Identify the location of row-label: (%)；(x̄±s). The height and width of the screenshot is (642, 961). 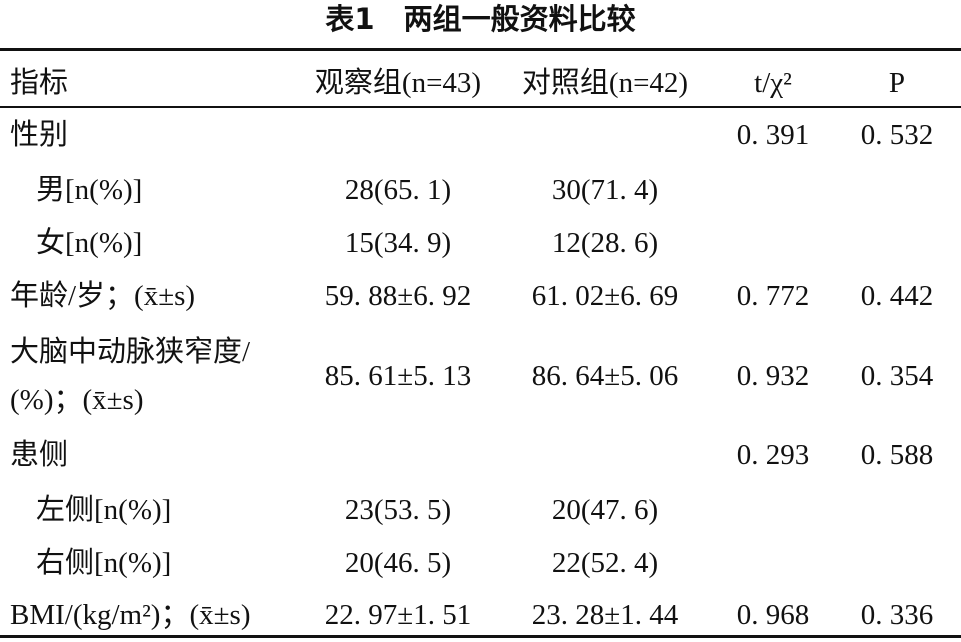
(77, 400).